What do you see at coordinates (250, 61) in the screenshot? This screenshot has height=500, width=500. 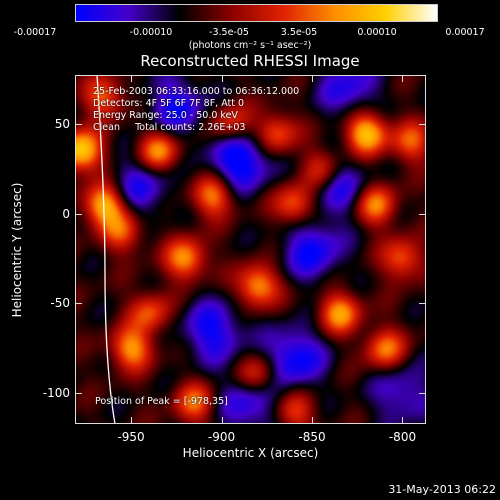 I see `chart-title: Reconstructed RHESSI Image` at bounding box center [250, 61].